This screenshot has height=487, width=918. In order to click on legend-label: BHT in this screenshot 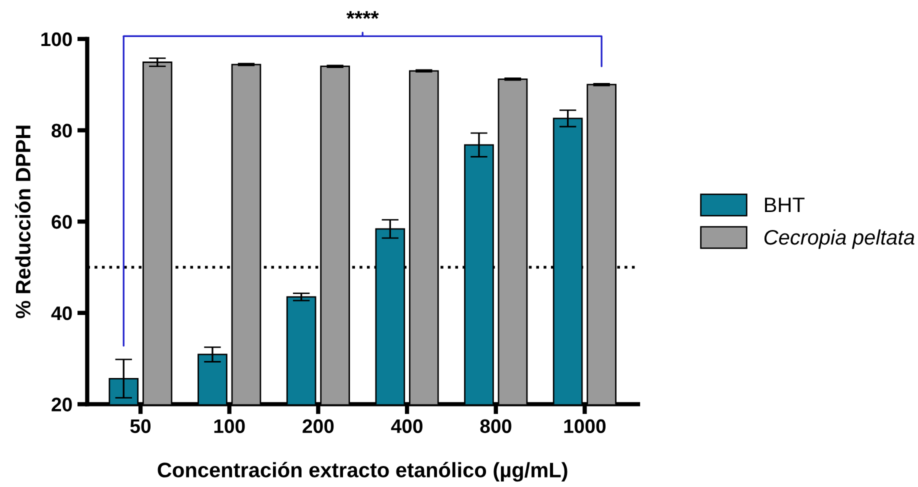, I will do `click(785, 205)`.